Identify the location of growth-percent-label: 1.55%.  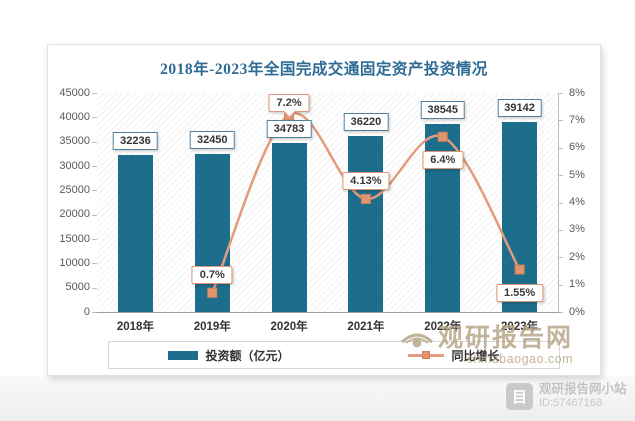
(519, 292).